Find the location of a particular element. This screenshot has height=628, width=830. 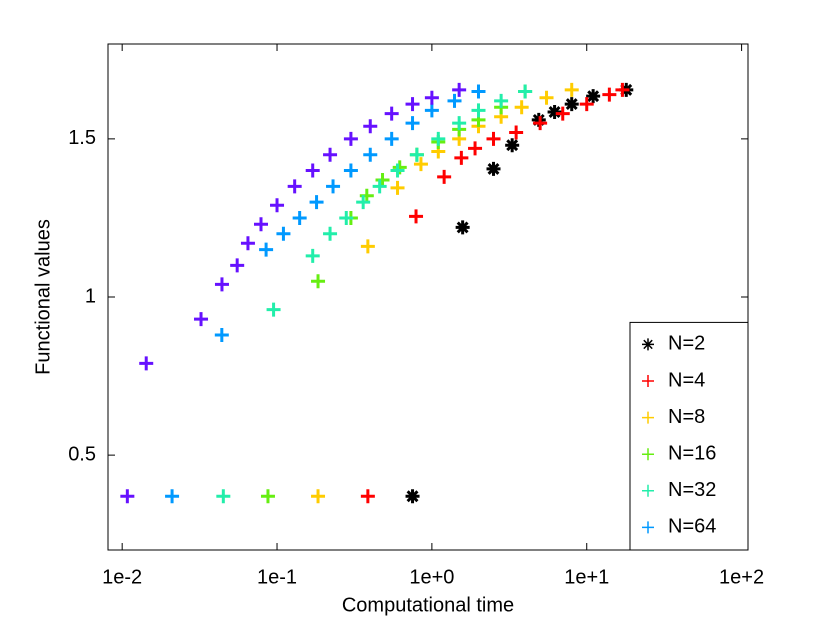

y-axis-label: Functional values is located at coordinates (43, 297).